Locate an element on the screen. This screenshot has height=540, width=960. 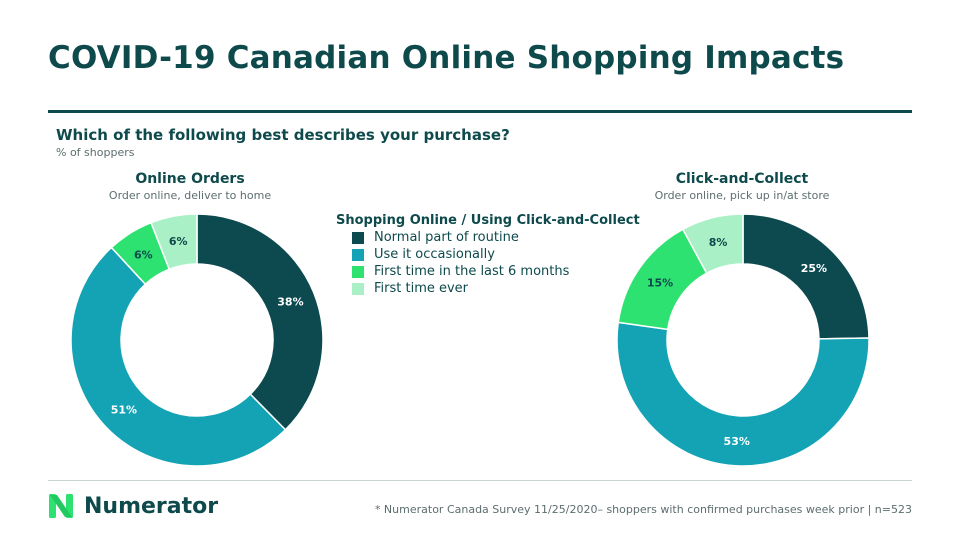
click-collect-slice-first-ever is located at coordinates (712, 244).